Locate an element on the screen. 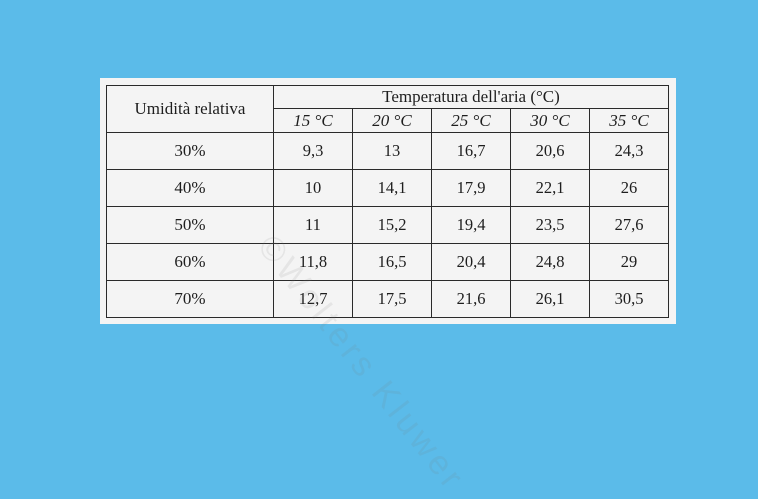 Image resolution: width=758 pixels, height=499 pixels. column-header: 25 °C is located at coordinates (471, 120).